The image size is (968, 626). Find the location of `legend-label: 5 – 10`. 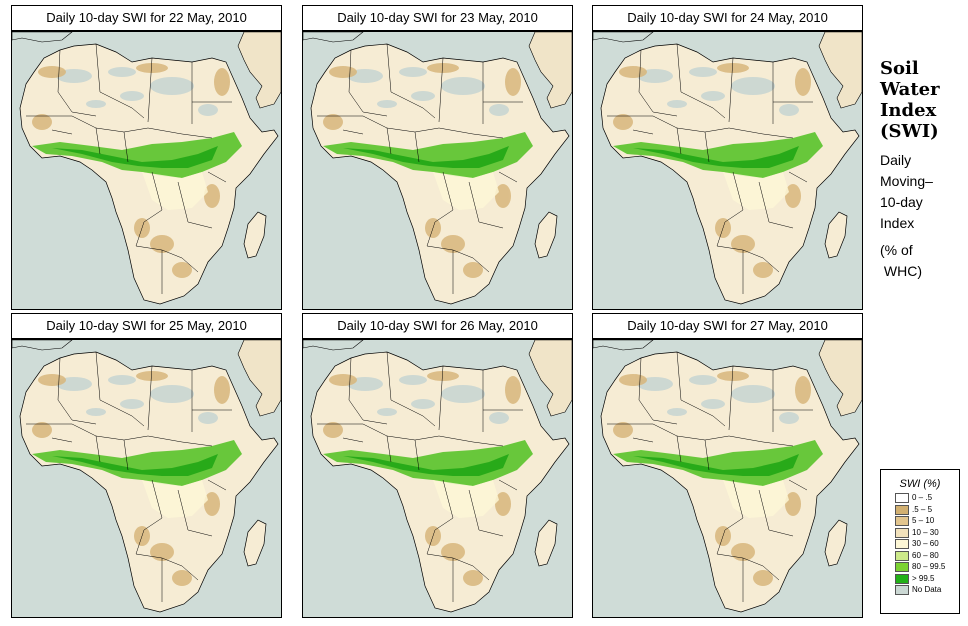

legend-label: 5 – 10 is located at coordinates (923, 520).